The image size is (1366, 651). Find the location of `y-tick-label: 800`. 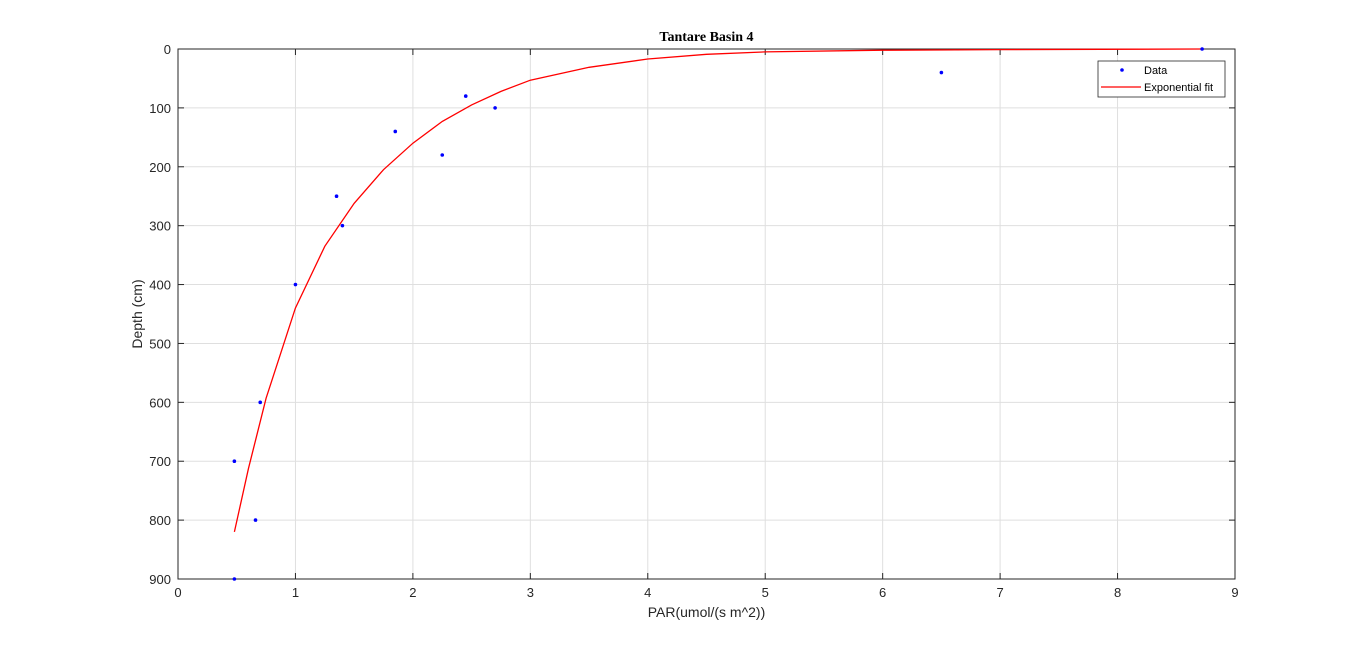

y-tick-label: 800 is located at coordinates (160, 520).